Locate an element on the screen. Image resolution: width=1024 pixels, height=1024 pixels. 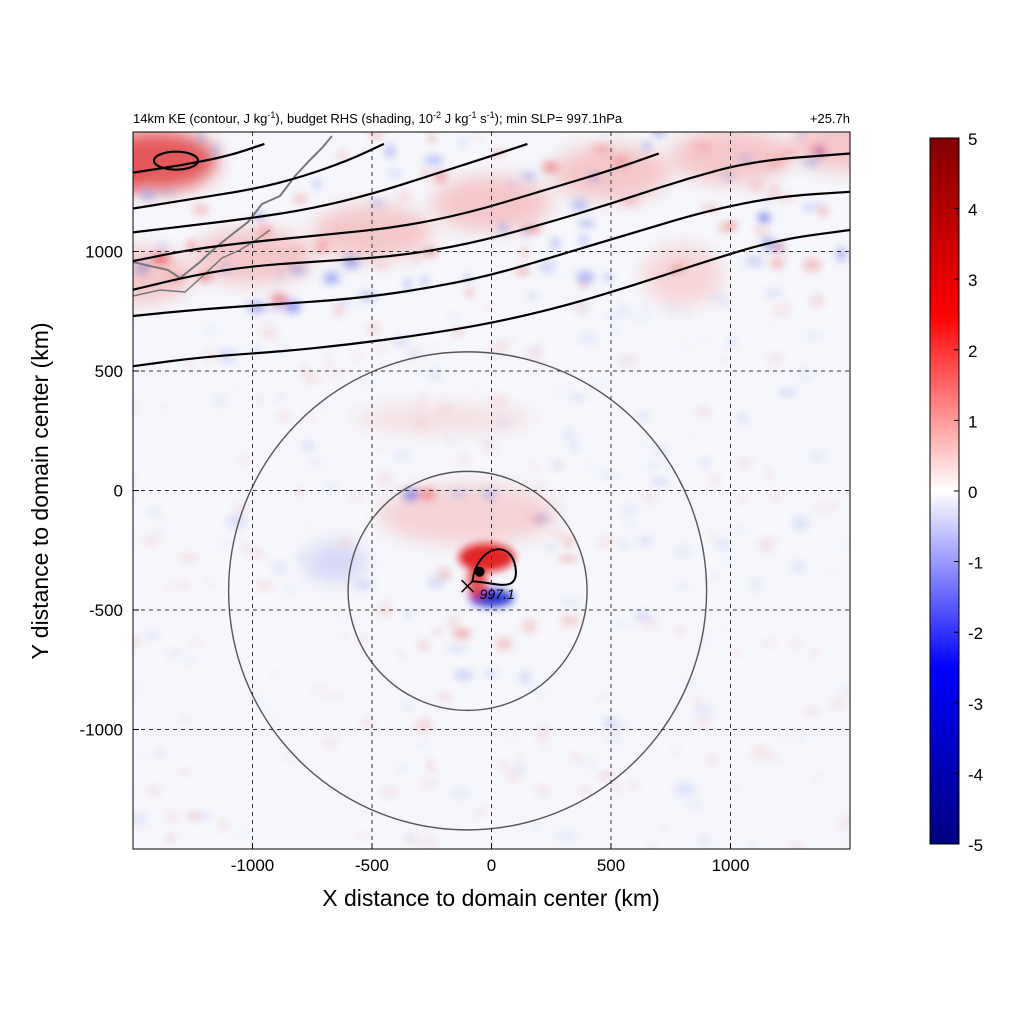
x-tick-label: 500 is located at coordinates (611, 865).